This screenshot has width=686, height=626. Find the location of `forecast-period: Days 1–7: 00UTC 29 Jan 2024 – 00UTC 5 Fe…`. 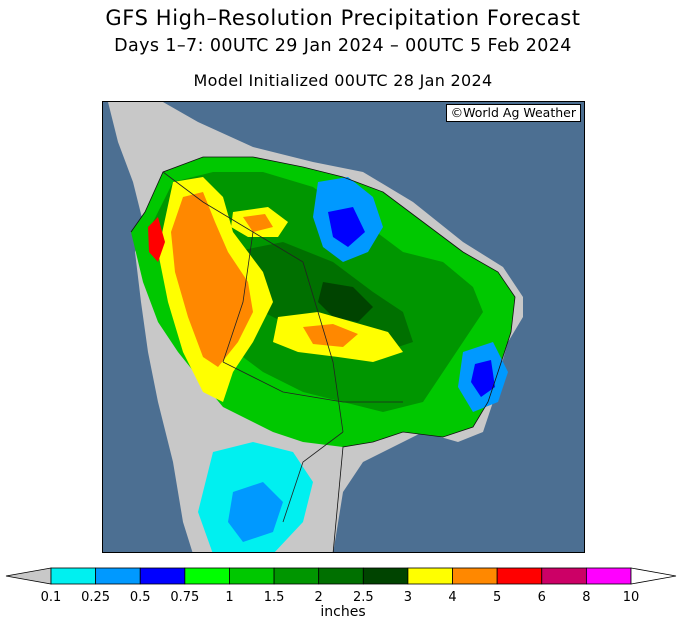

forecast-period: Days 1–7: 00UTC 29 Jan 2024 – 00UTC 5 Fe… is located at coordinates (343, 46).